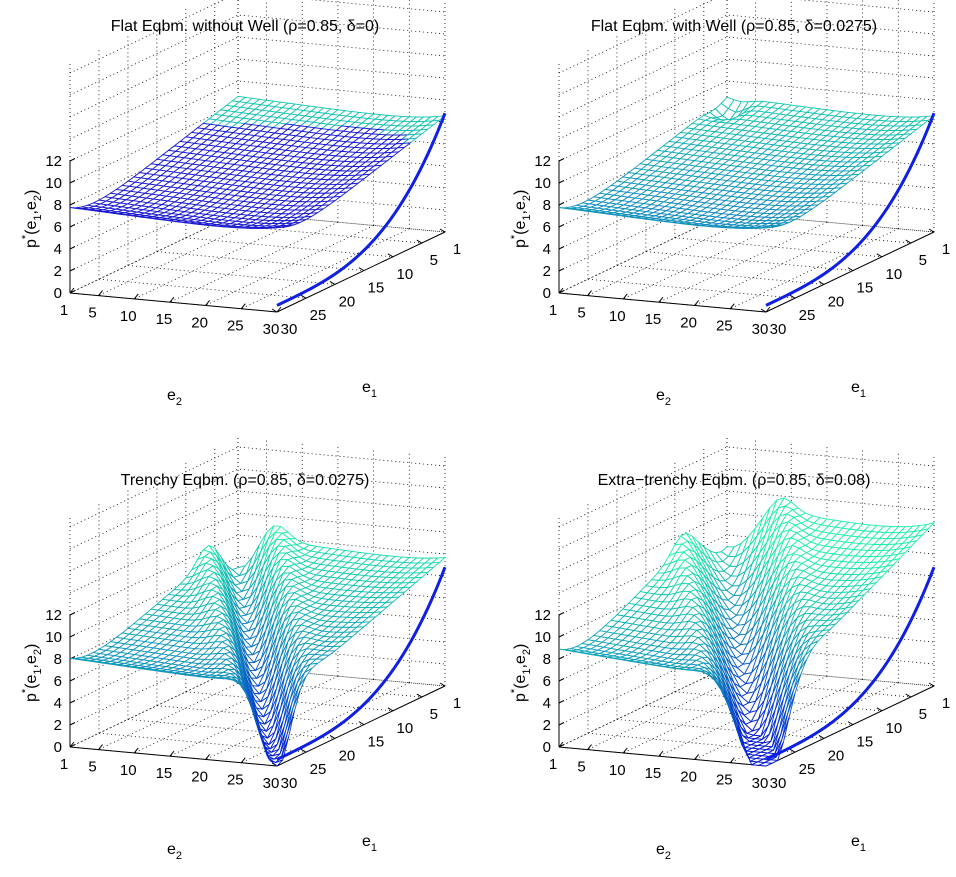  Describe the element at coordinates (734, 26) in the screenshot. I see `subplot-title: Flat Eqbm. with Well (ρ=0.85, δ=0.0275)` at that location.